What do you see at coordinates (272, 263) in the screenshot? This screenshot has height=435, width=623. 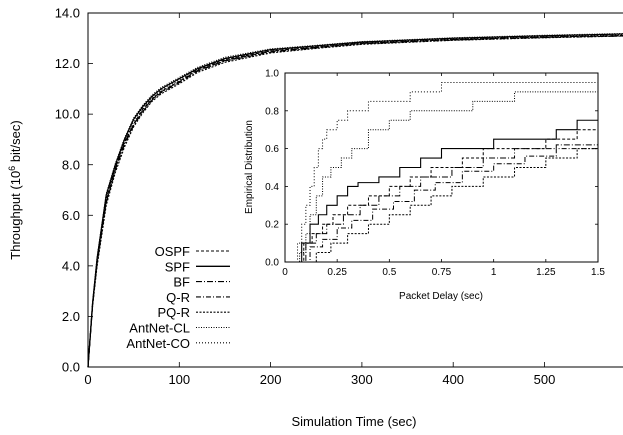 I see `inset-y-tick-label: 0.0` at bounding box center [272, 263].